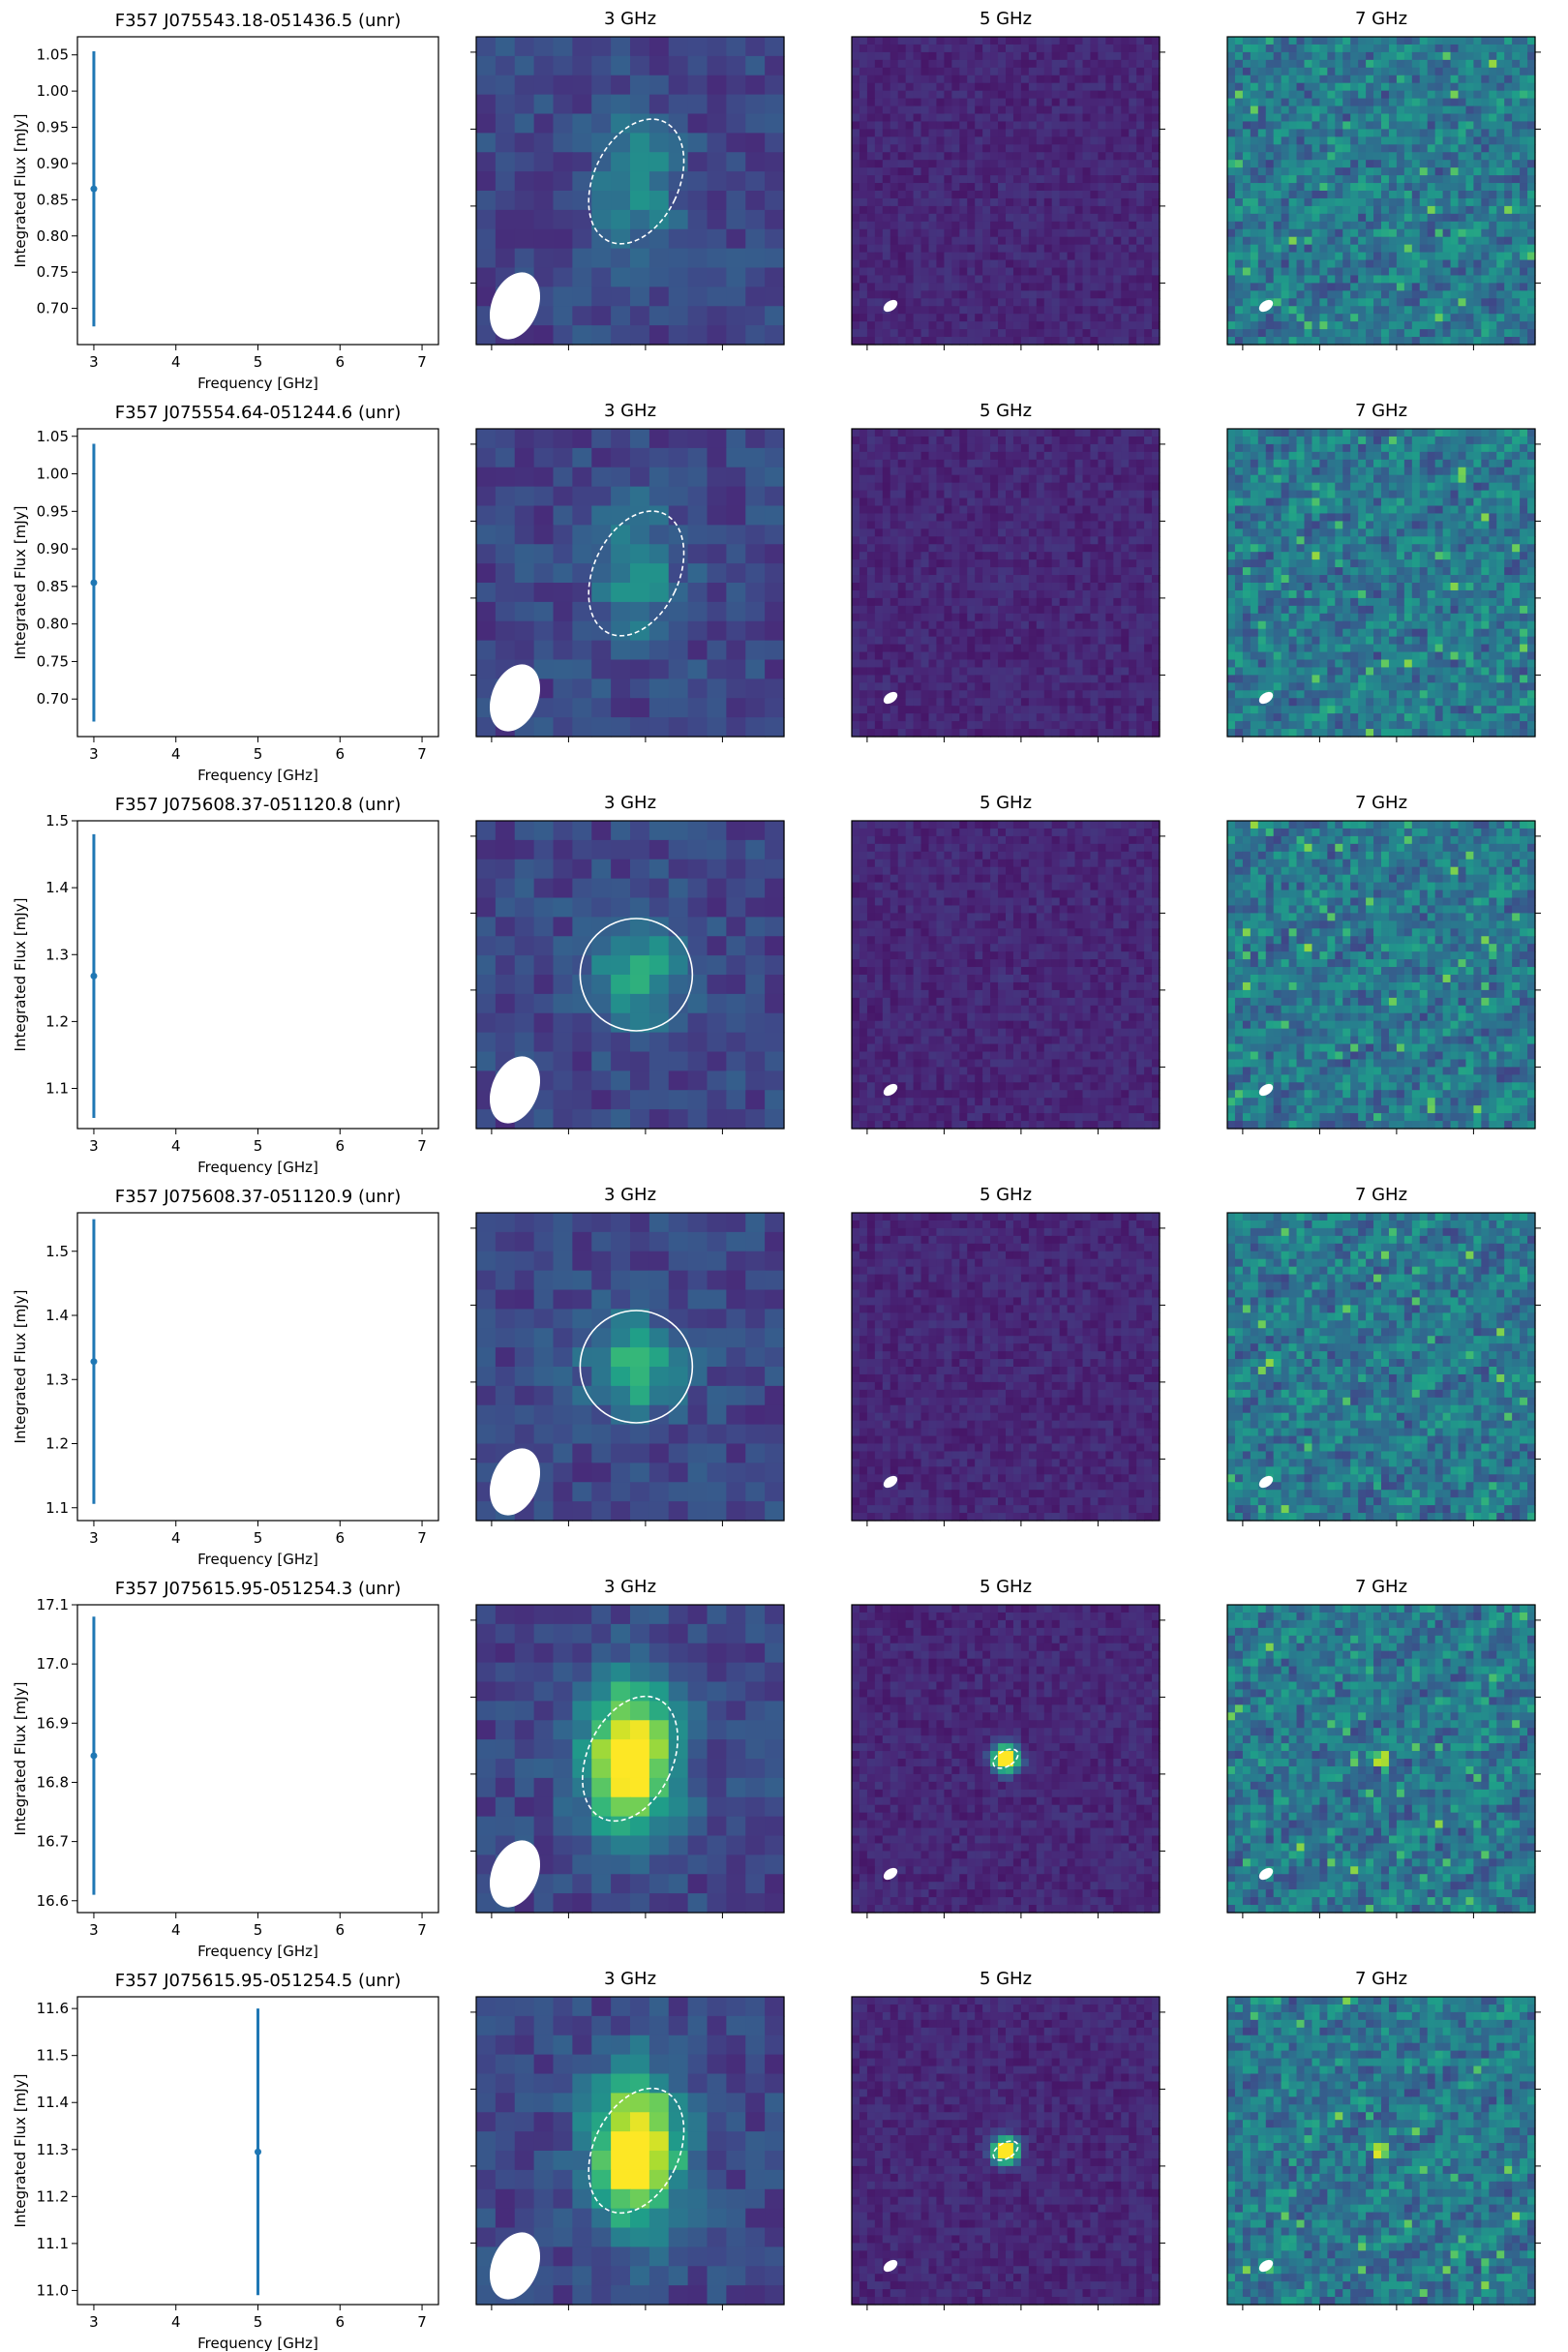 The height and width of the screenshot is (2352, 1568). What do you see at coordinates (53, 2196) in the screenshot?
I see `y-tick-label: 11.2` at bounding box center [53, 2196].